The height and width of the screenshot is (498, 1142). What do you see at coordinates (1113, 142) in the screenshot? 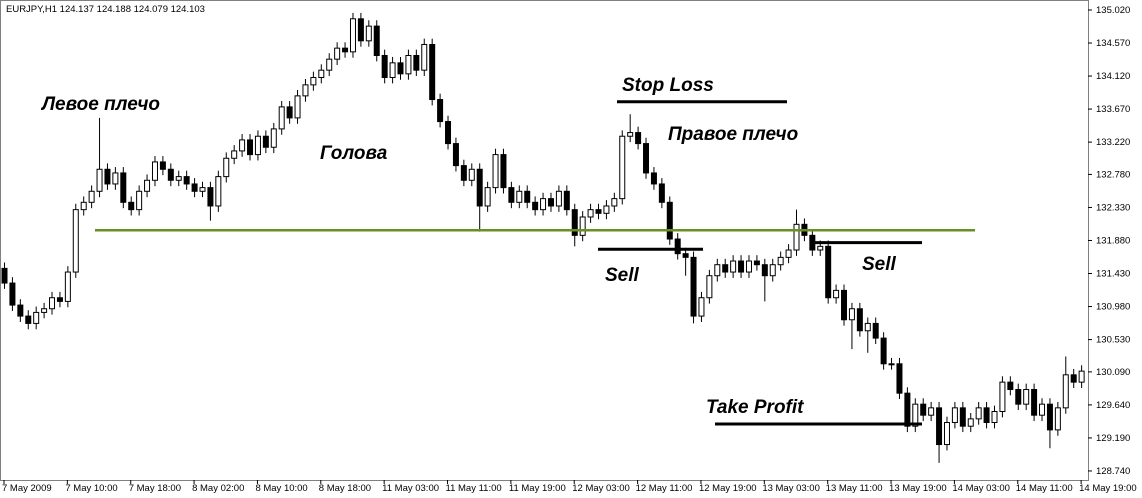
I see `y-tick-label: 133.220` at bounding box center [1113, 142].